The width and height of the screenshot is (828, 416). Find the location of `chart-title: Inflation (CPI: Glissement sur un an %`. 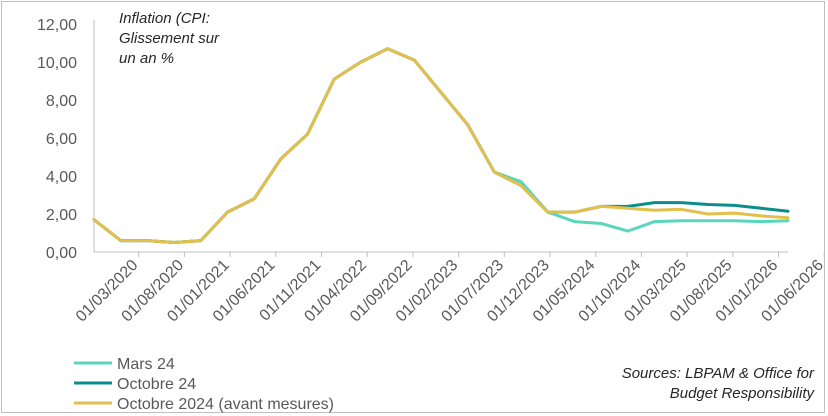

chart-title: Inflation (CPI: Glissement sur un an % is located at coordinates (169, 38).